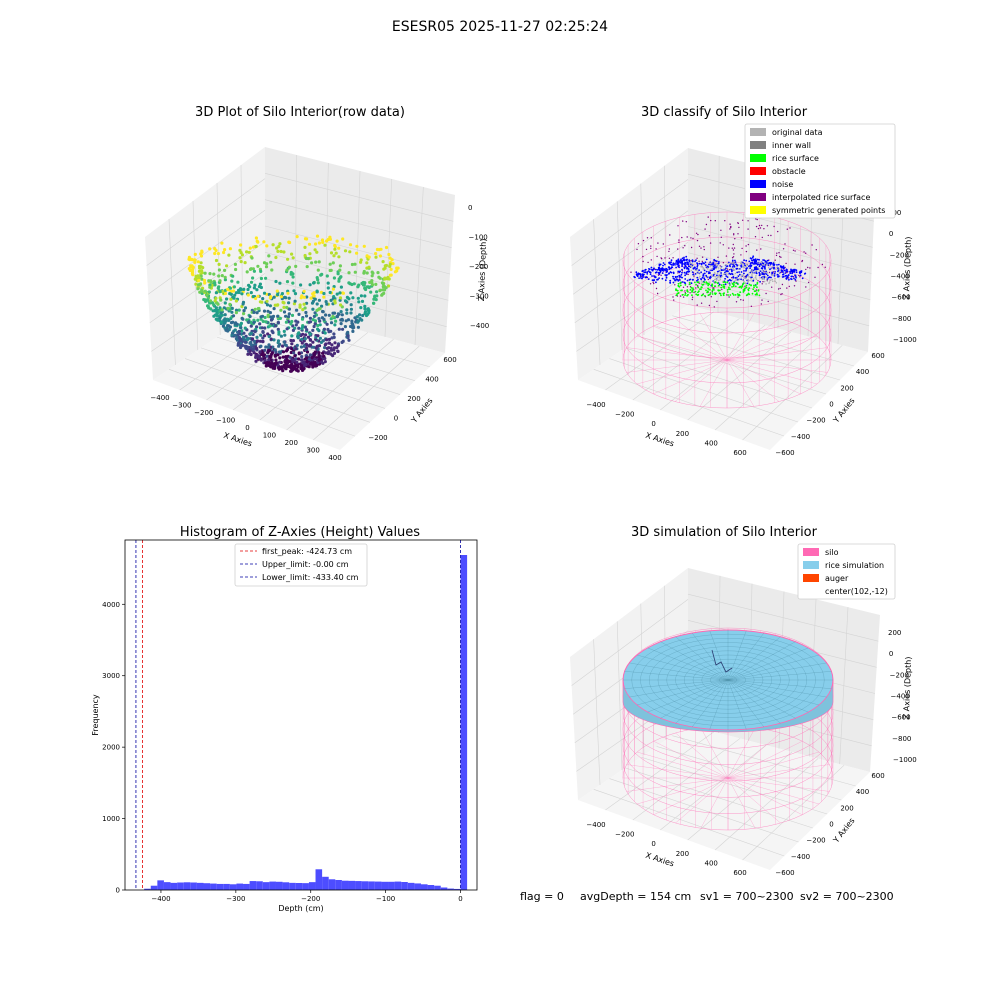  I want to click on histogram-y-axis-label: Frequency, so click(95, 715).